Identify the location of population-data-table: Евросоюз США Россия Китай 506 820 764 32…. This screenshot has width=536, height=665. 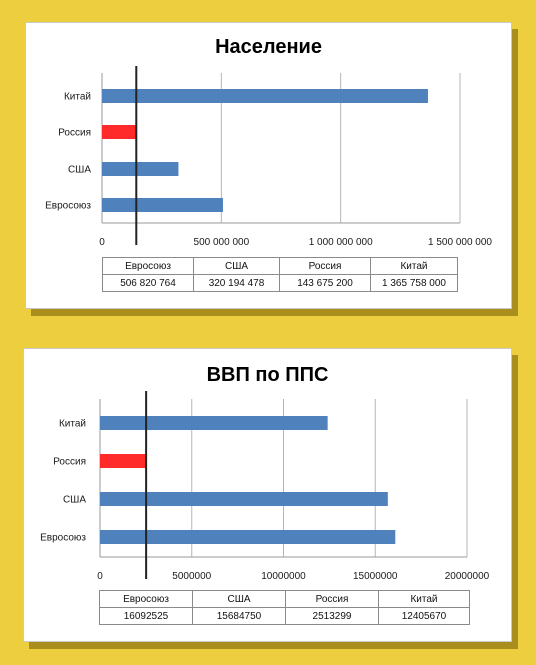
(280, 274).